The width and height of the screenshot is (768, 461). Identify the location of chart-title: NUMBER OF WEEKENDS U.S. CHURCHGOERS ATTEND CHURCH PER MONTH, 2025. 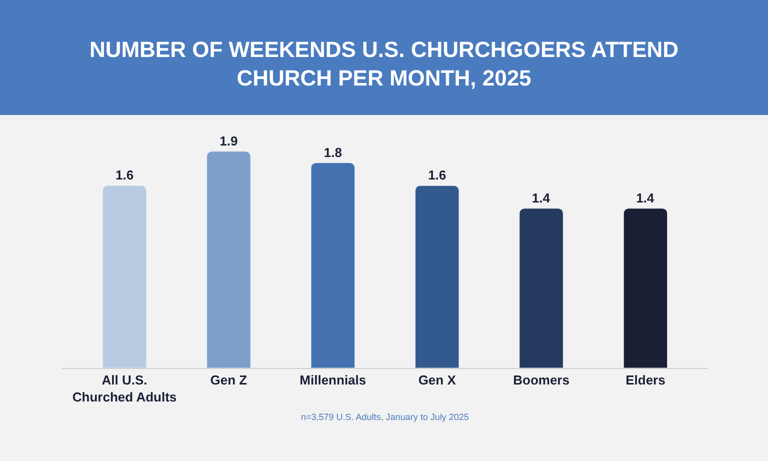
(384, 64).